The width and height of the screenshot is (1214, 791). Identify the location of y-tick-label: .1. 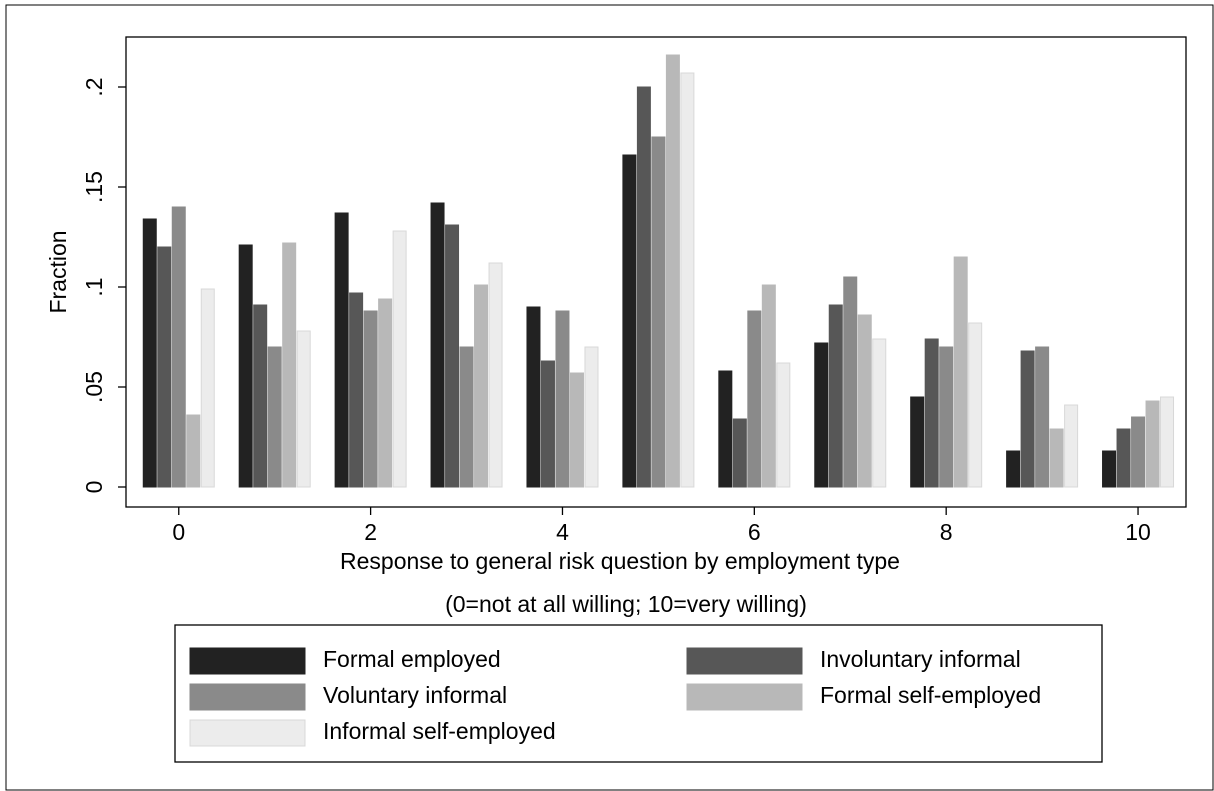
(94, 286).